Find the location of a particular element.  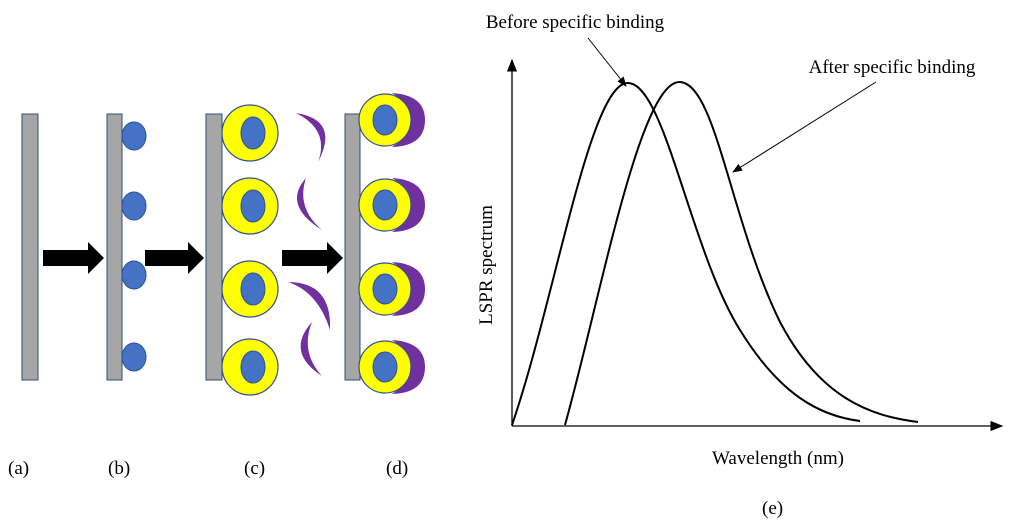

panel-label: (c) is located at coordinates (254, 468).